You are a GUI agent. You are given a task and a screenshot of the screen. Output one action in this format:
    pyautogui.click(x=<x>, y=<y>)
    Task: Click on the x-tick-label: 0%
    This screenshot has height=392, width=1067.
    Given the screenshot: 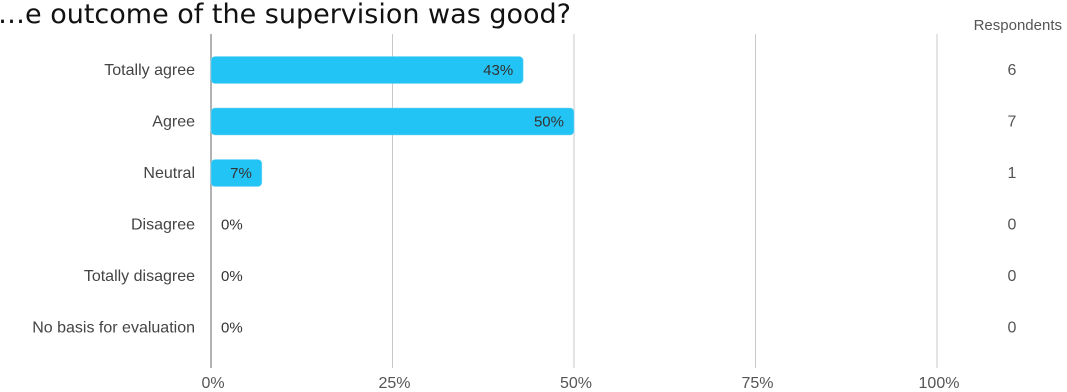 What is the action you would take?
    pyautogui.click(x=212, y=383)
    